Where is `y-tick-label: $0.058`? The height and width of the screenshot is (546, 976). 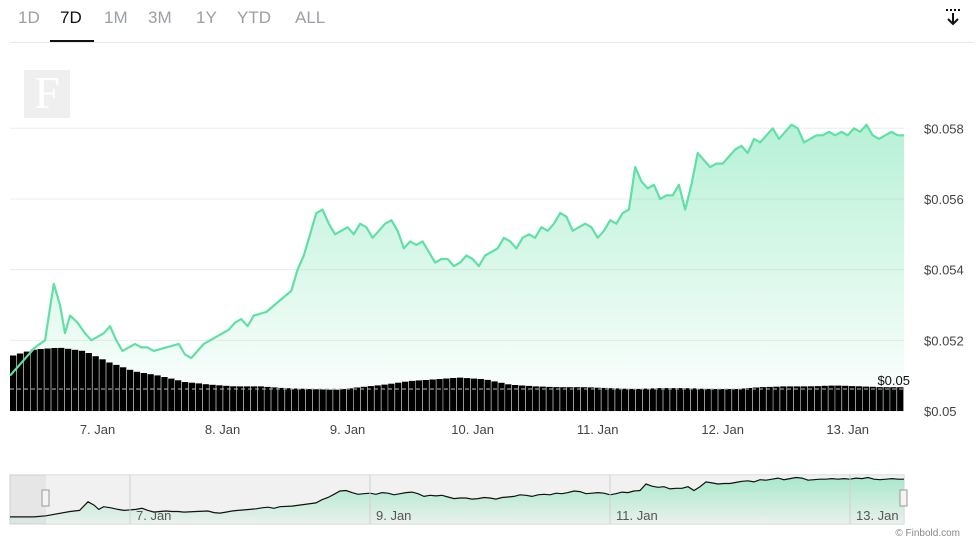
y-tick-label: $0.058 is located at coordinates (944, 128).